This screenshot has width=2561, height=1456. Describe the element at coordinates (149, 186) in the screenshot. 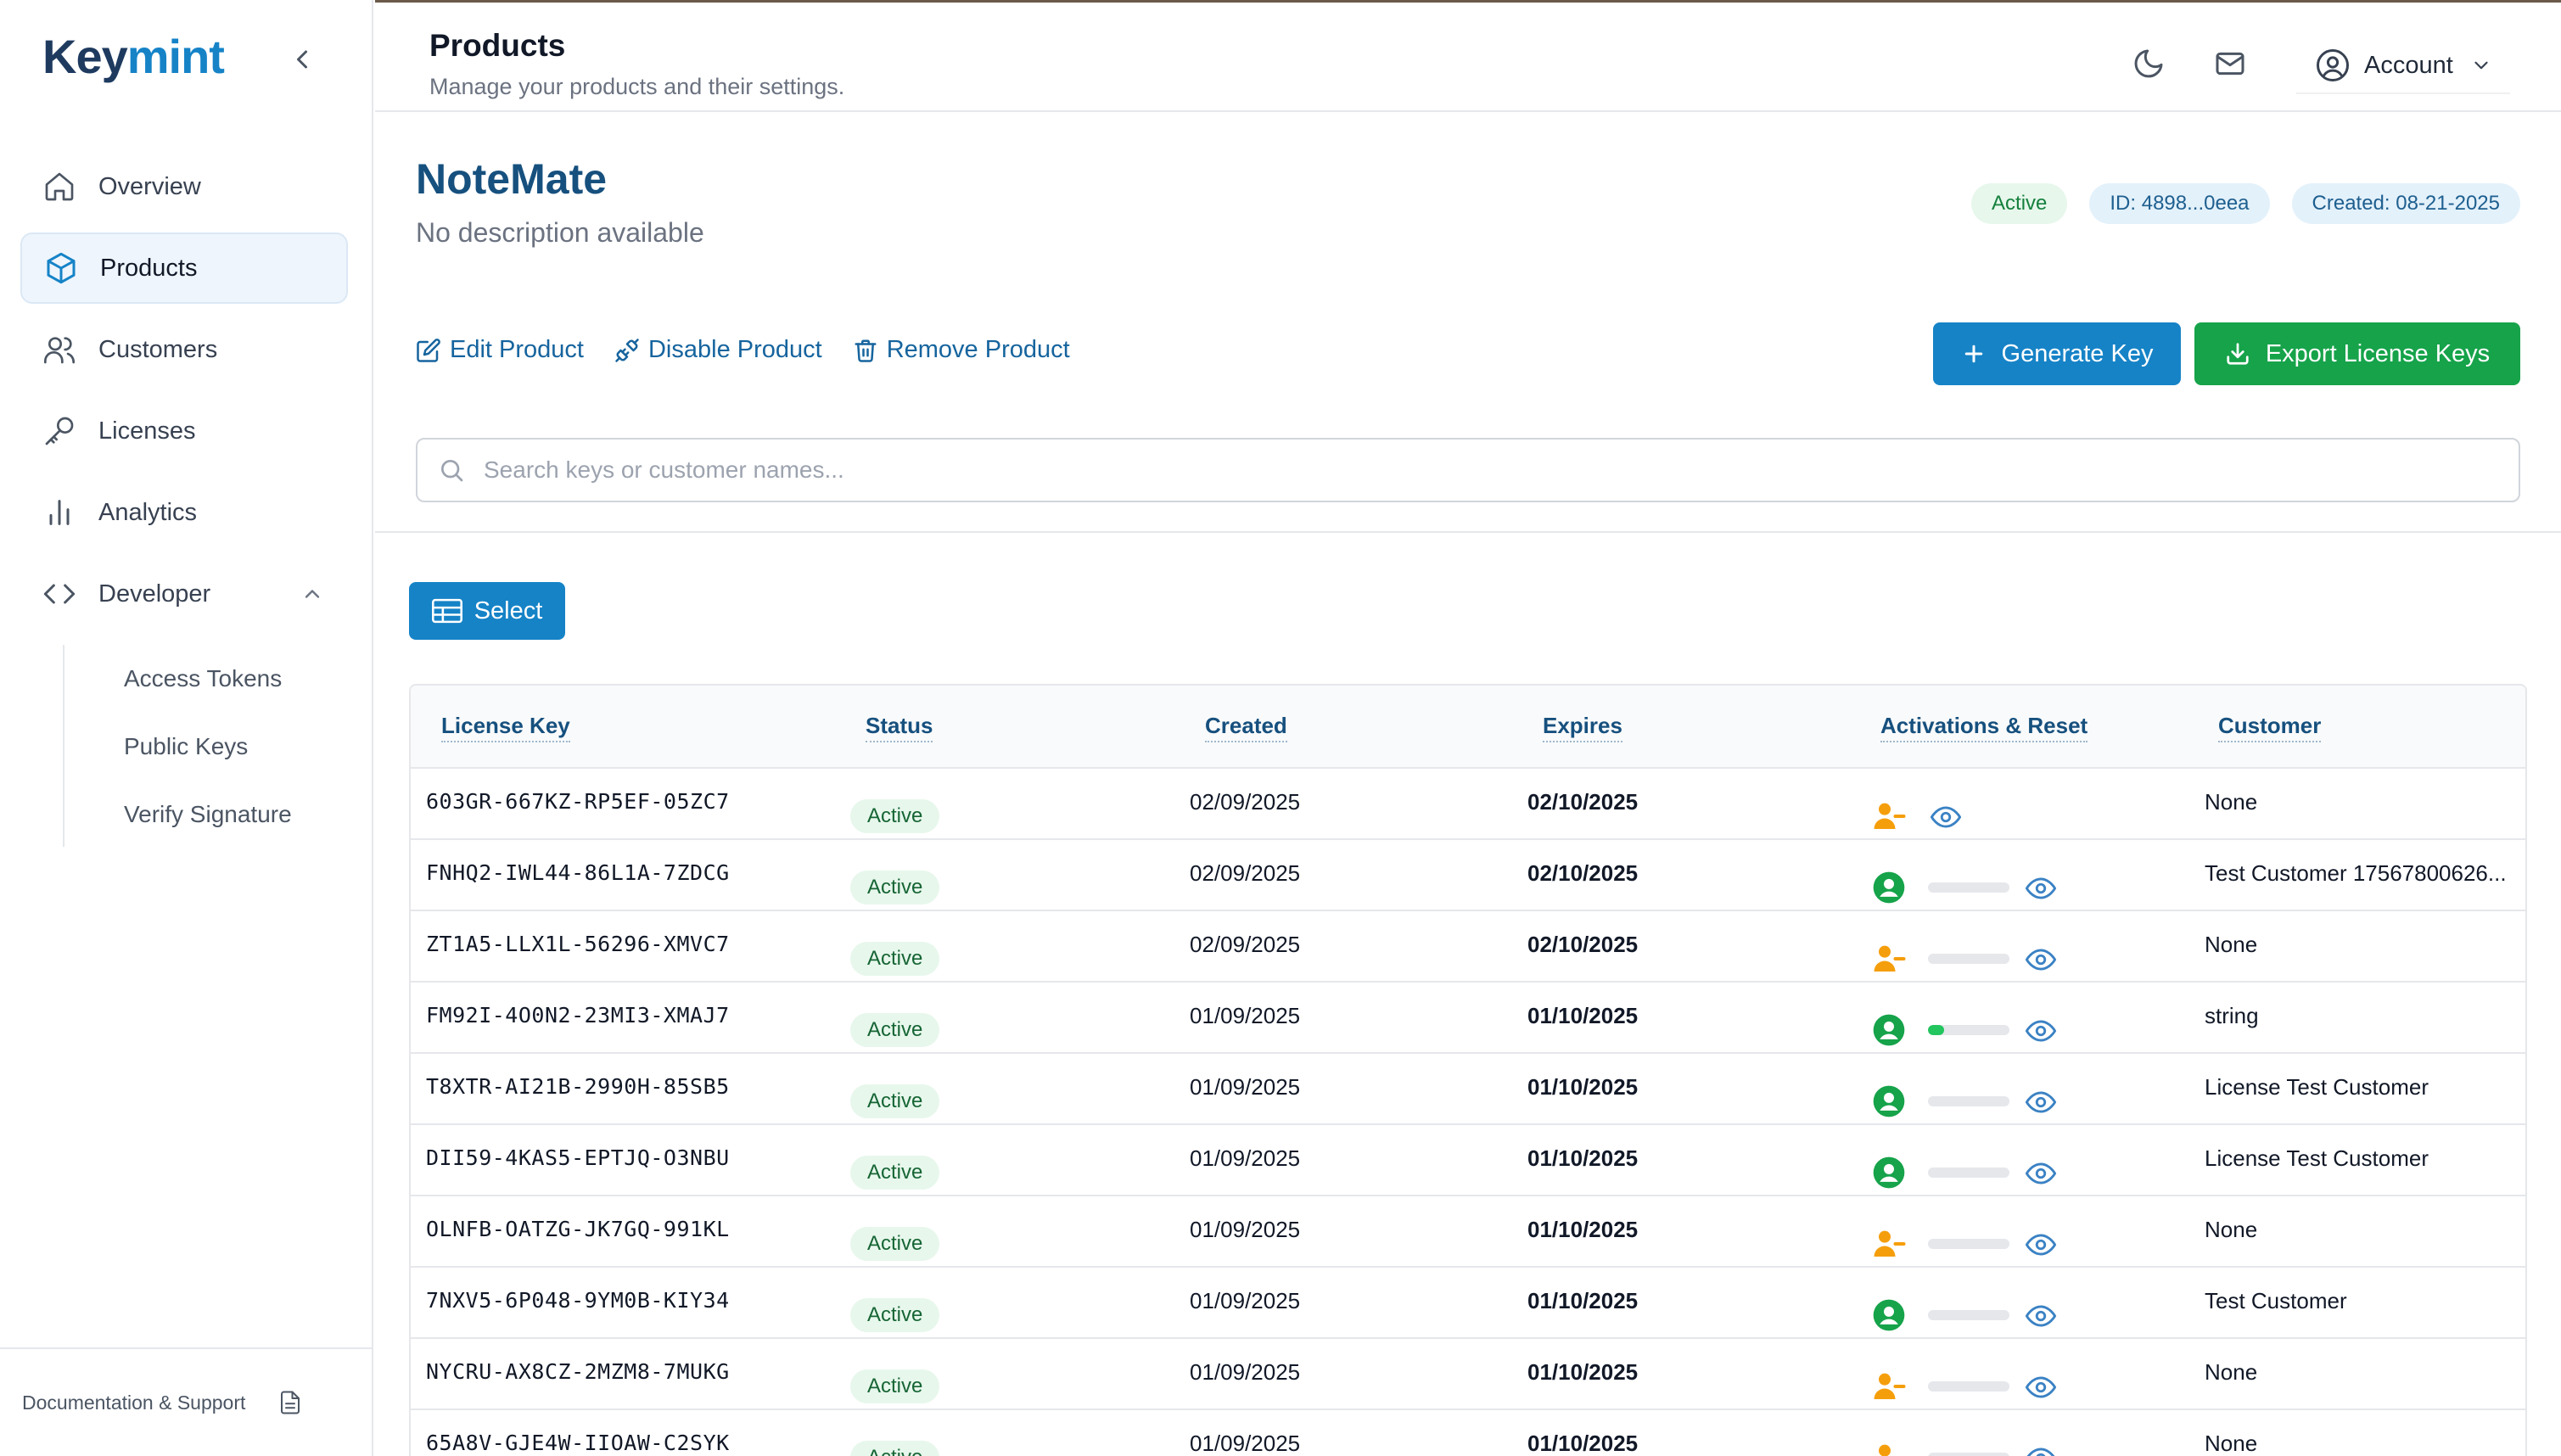

I see `sidebar-item-label: Overview` at that location.